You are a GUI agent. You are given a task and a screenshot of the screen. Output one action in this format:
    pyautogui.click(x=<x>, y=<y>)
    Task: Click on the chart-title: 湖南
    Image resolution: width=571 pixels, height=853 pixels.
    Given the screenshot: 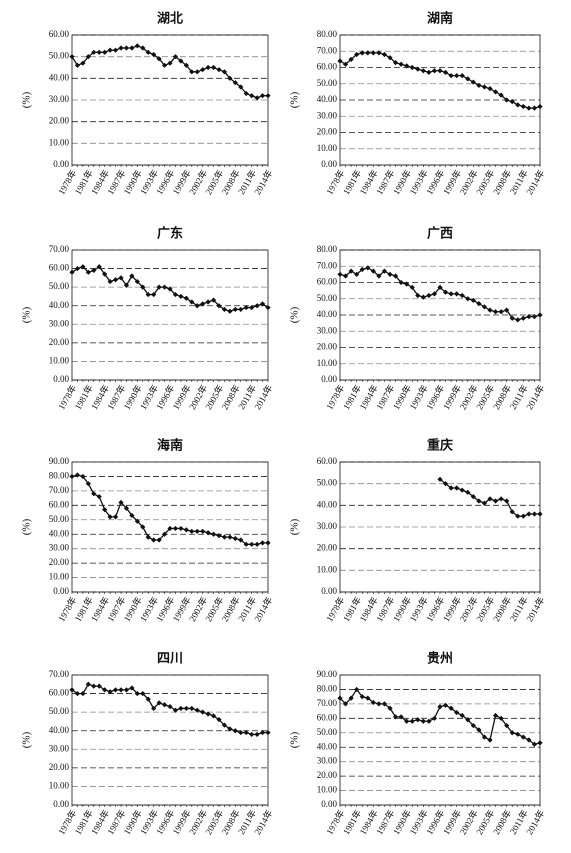 What is the action you would take?
    pyautogui.click(x=440, y=19)
    